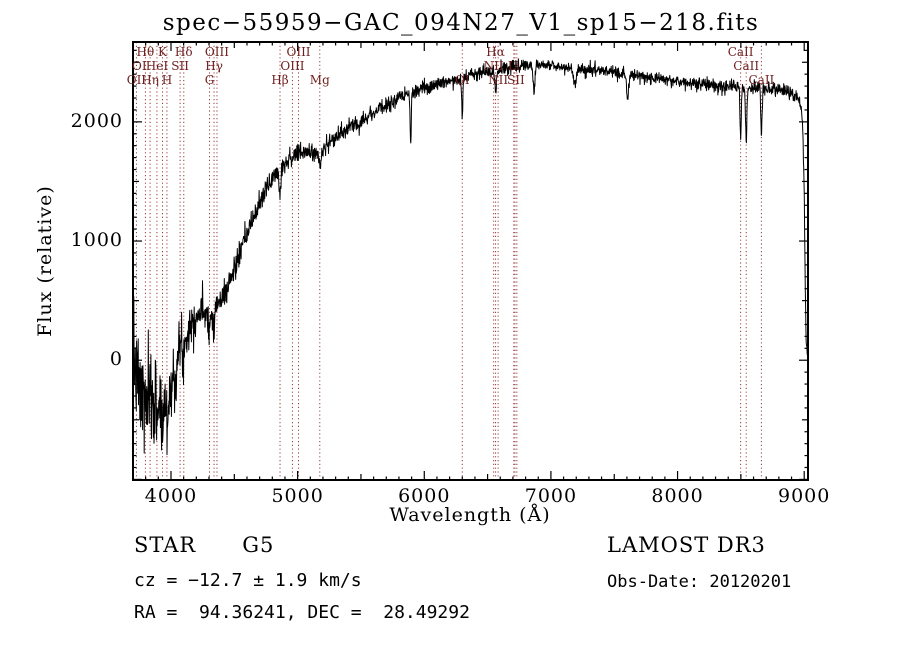  I want to click on x-tick-label: 9000, so click(804, 496).